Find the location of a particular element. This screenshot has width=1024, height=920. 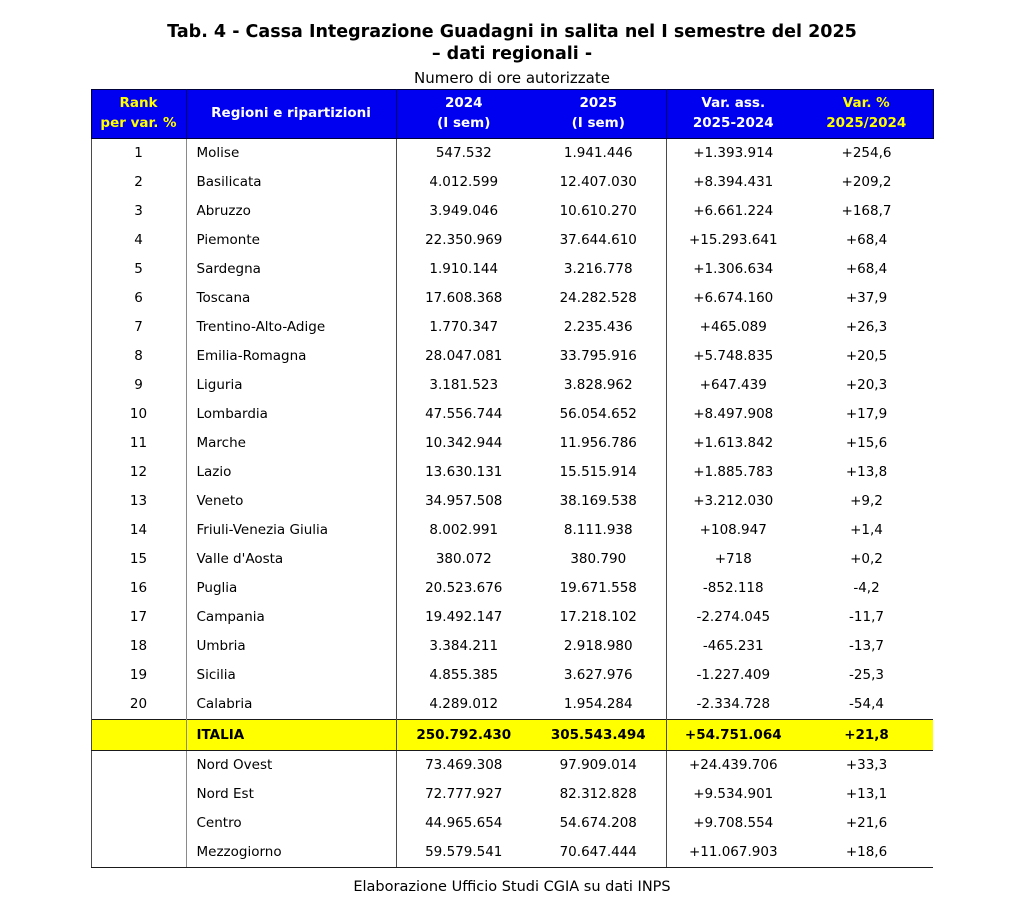

var-pct-cell: +20,5 is located at coordinates (866, 356).